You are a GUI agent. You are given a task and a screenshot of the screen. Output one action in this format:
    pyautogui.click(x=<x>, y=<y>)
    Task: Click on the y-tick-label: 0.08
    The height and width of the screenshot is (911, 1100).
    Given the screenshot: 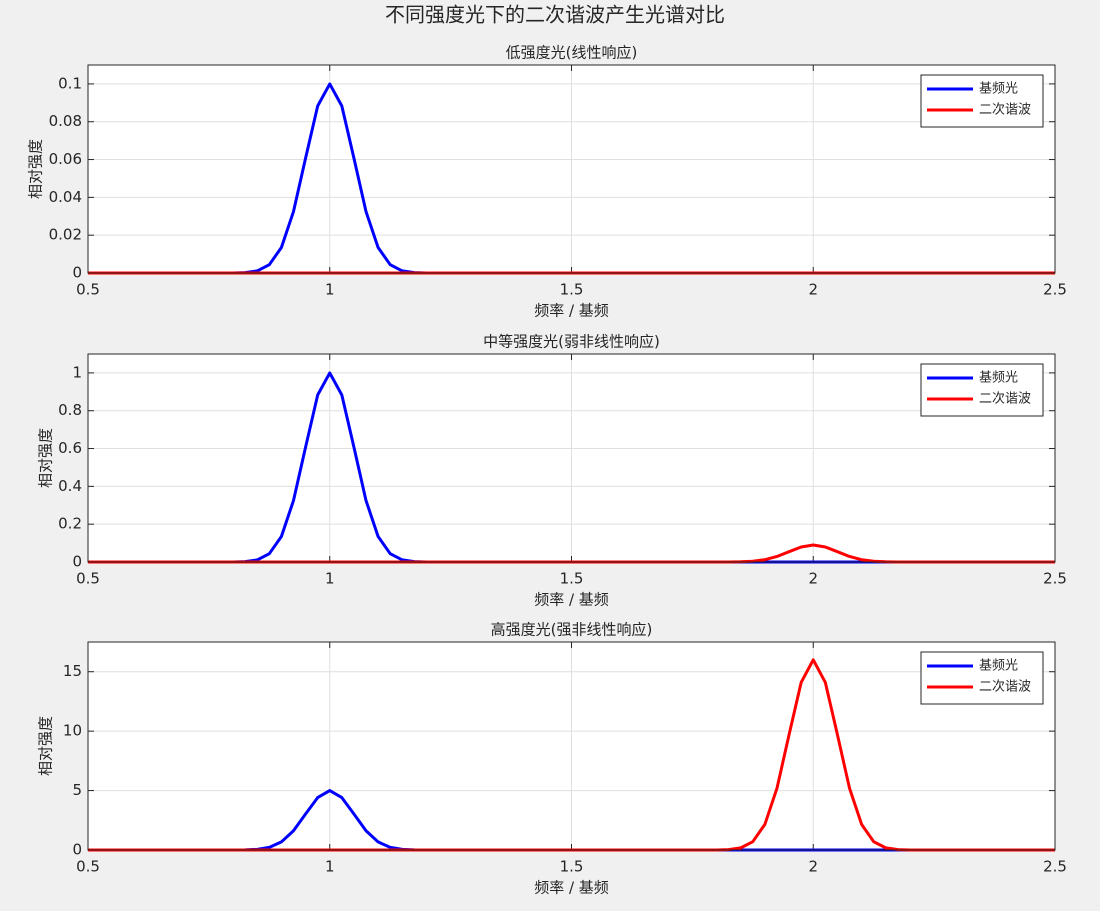 What is the action you would take?
    pyautogui.click(x=65, y=121)
    